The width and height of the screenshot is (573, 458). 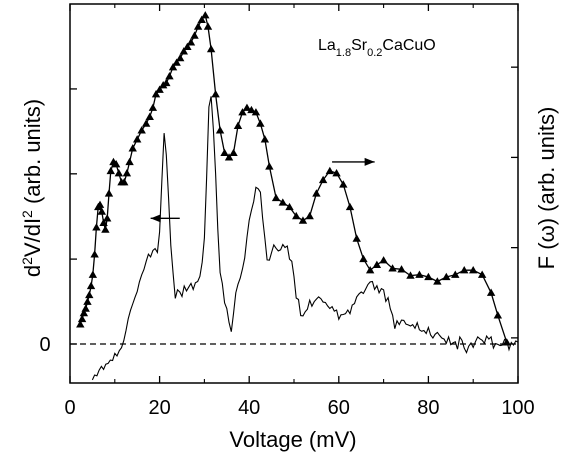 I want to click on y-axis-label-left: d2V/dI2 (arb. units), so click(x=32, y=188).